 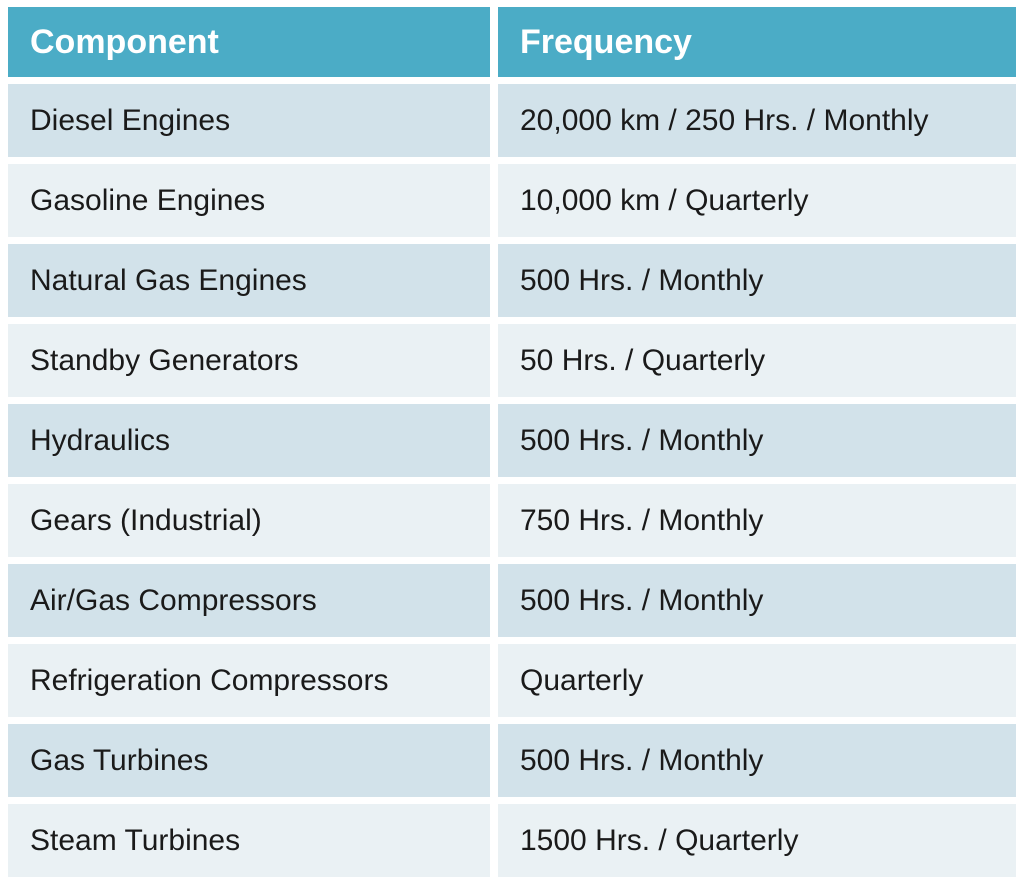 I want to click on table-row: Steam Turbines 1500 Hrs. / Quarterly, so click(x=512, y=840).